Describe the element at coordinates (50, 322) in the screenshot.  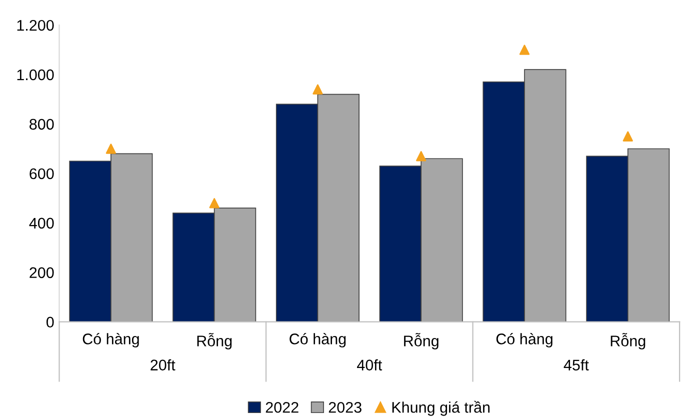
I see `y-tick-label: 0` at that location.